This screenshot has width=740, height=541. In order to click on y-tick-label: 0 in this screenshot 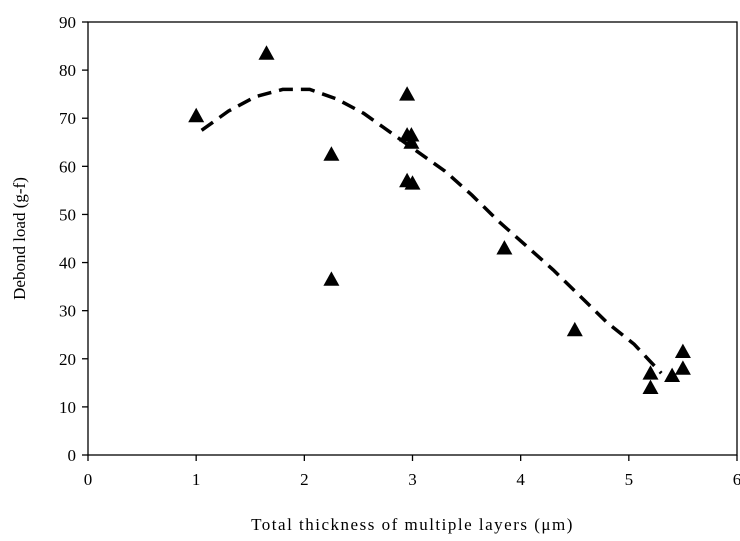, I will do `click(72, 455)`.